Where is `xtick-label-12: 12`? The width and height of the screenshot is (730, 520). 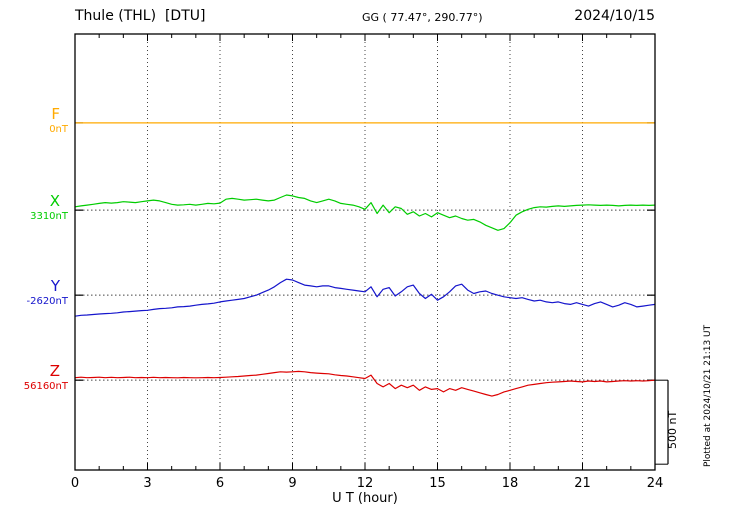 xtick-label-12: 12 is located at coordinates (365, 483).